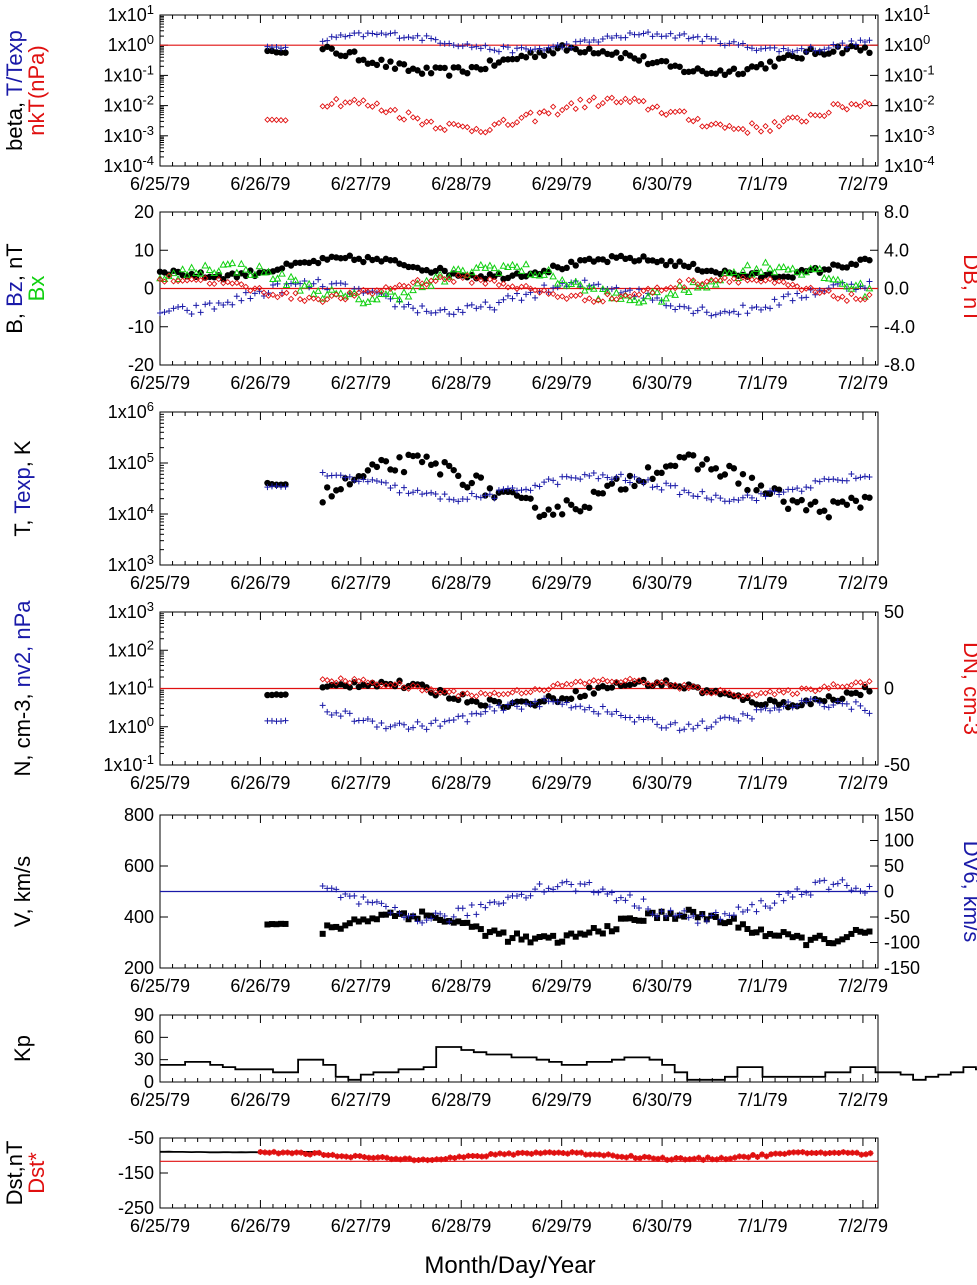 Image resolution: width=977 pixels, height=1285 pixels. What do you see at coordinates (36, 90) in the screenshot?
I see `y-axis-label: nkT(nPa)` at bounding box center [36, 90].